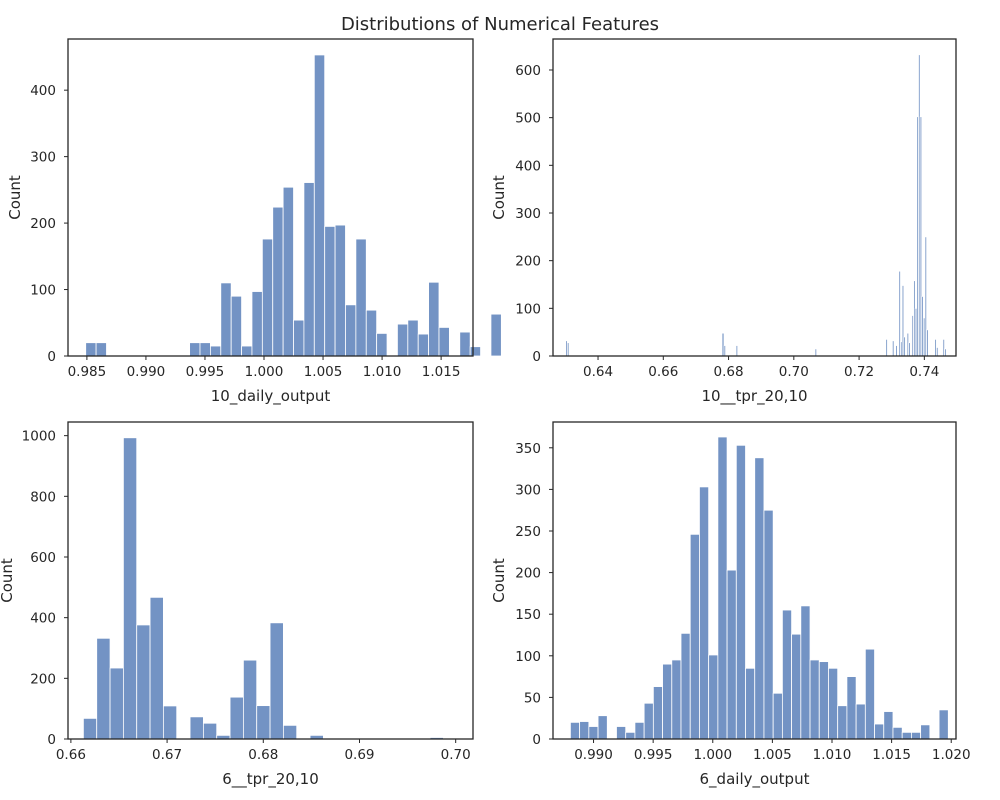 This screenshot has height=800, width=1000. I want to click on y-tick-label: 150, so click(528, 615).